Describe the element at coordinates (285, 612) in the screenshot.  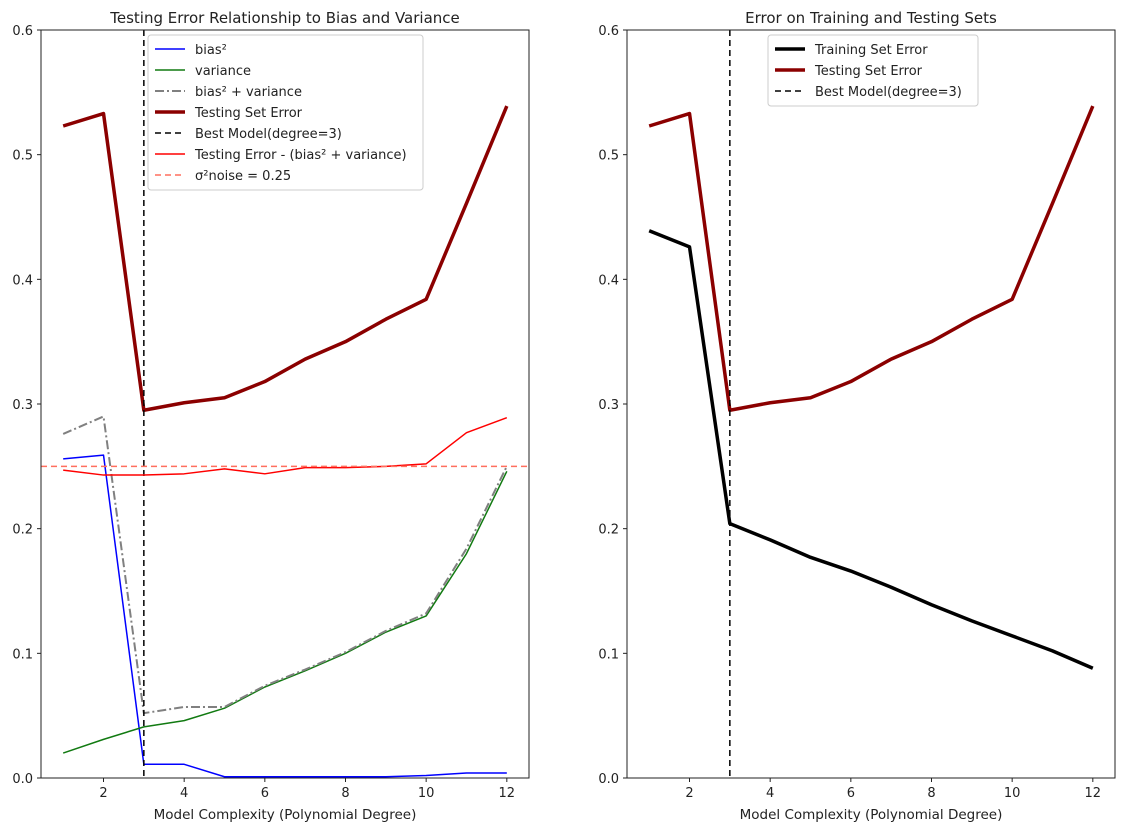
I see `series-line-variance` at that location.